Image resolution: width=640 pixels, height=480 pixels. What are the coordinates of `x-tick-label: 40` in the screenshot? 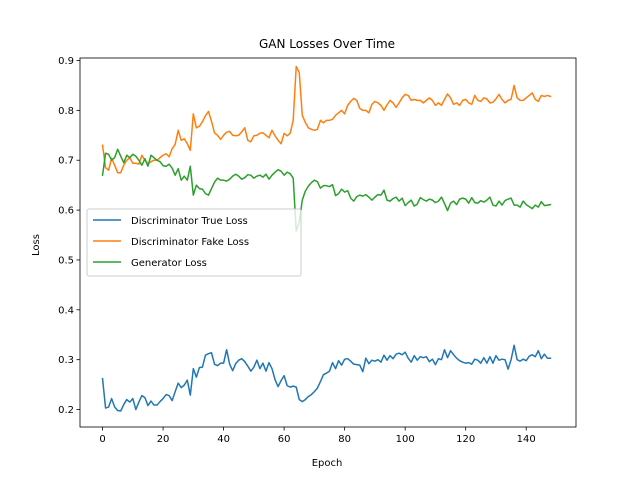 It's located at (223, 439).